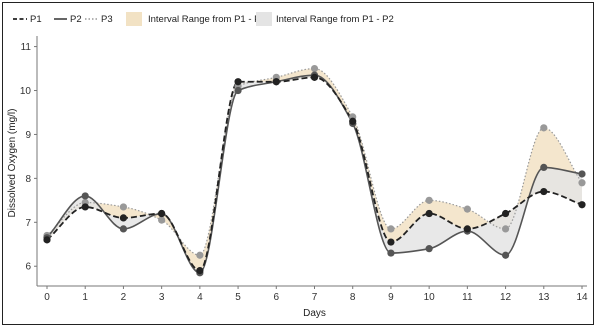  Describe the element at coordinates (107, 19) in the screenshot. I see `legend-label-p3: P3` at that location.